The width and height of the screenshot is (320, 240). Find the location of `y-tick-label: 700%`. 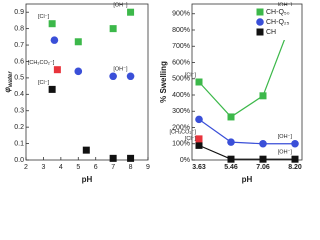

y-tick-label: 700% is located at coordinates (181, 46).